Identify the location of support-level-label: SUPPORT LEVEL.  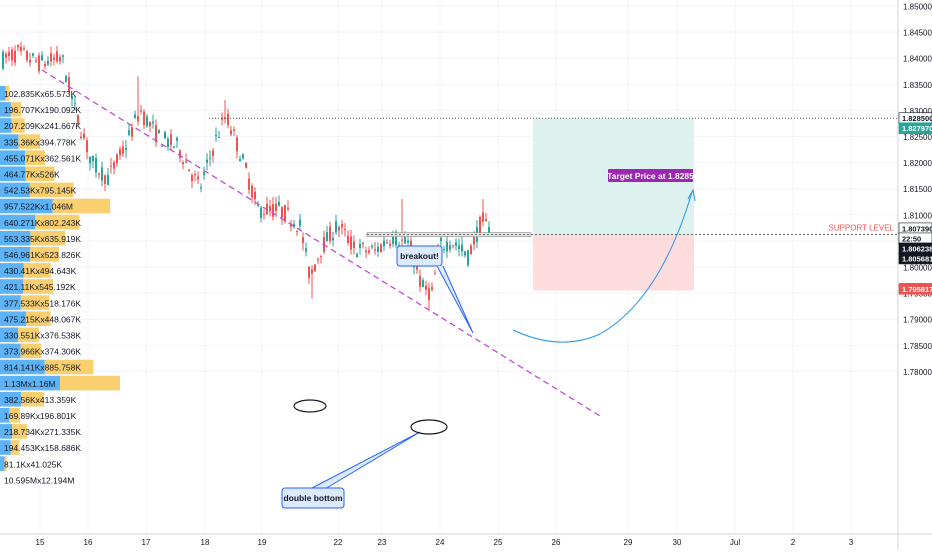
(861, 228).